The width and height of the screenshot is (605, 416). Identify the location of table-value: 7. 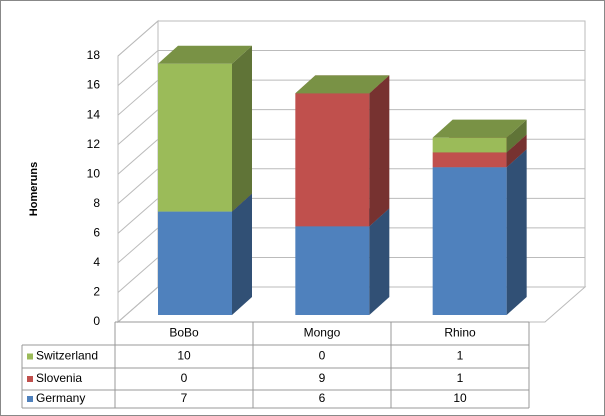
(184, 398).